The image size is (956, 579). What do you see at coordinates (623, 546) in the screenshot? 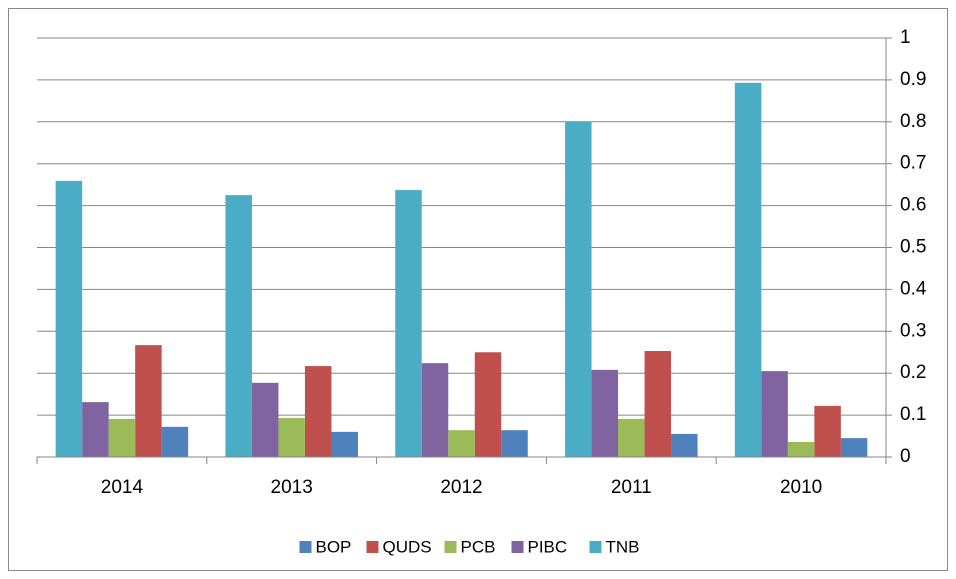
I see `legend-label: TNB` at bounding box center [623, 546].